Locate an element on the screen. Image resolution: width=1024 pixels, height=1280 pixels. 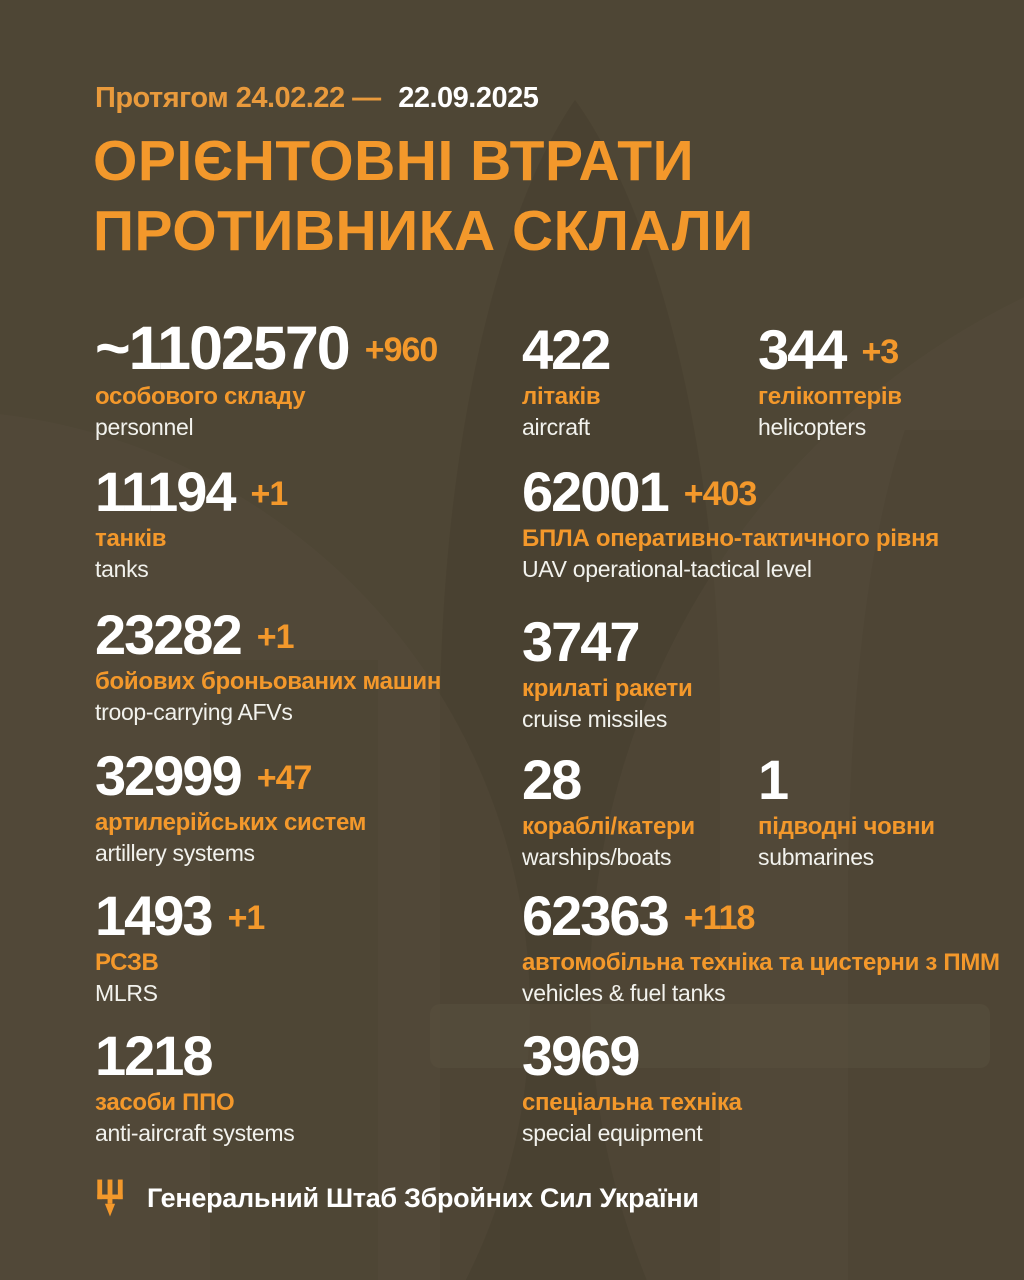
stat-value: 28 is located at coordinates (552, 779).